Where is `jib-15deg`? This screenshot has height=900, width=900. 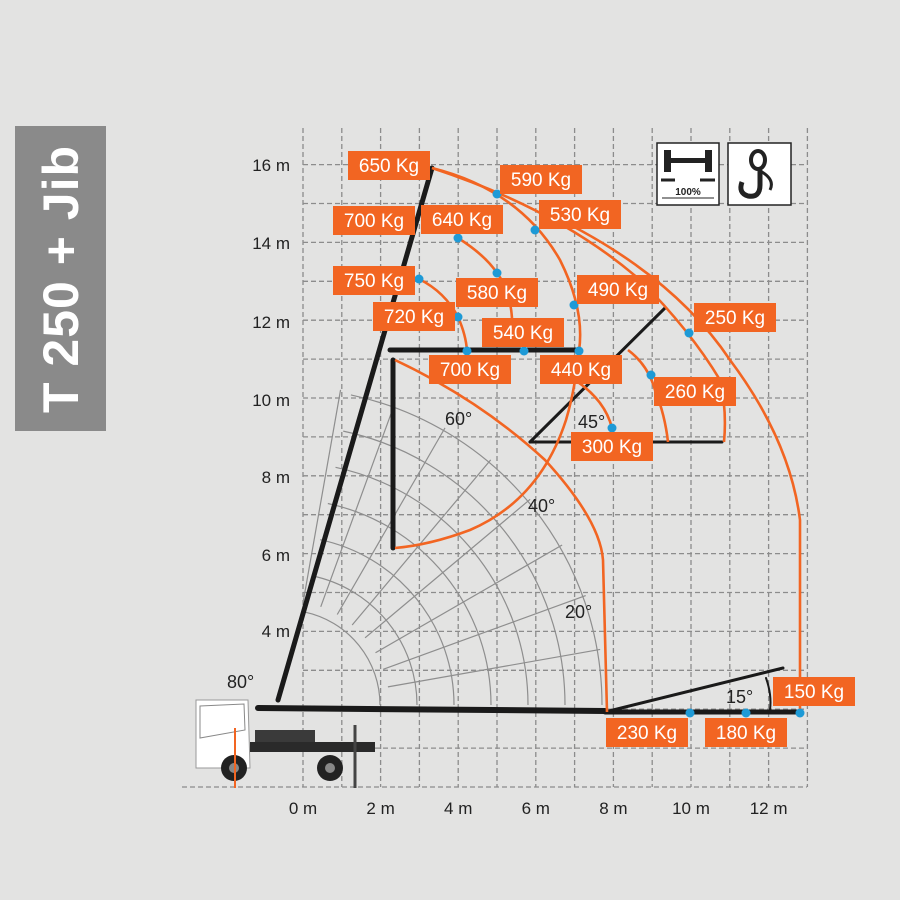 jib-15deg is located at coordinates (694, 690).